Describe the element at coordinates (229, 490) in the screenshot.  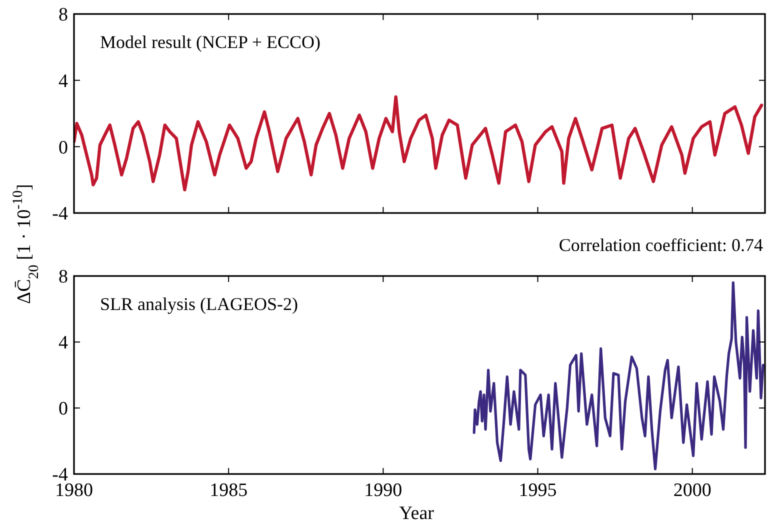
I see `x-tick-label: 1985` at that location.